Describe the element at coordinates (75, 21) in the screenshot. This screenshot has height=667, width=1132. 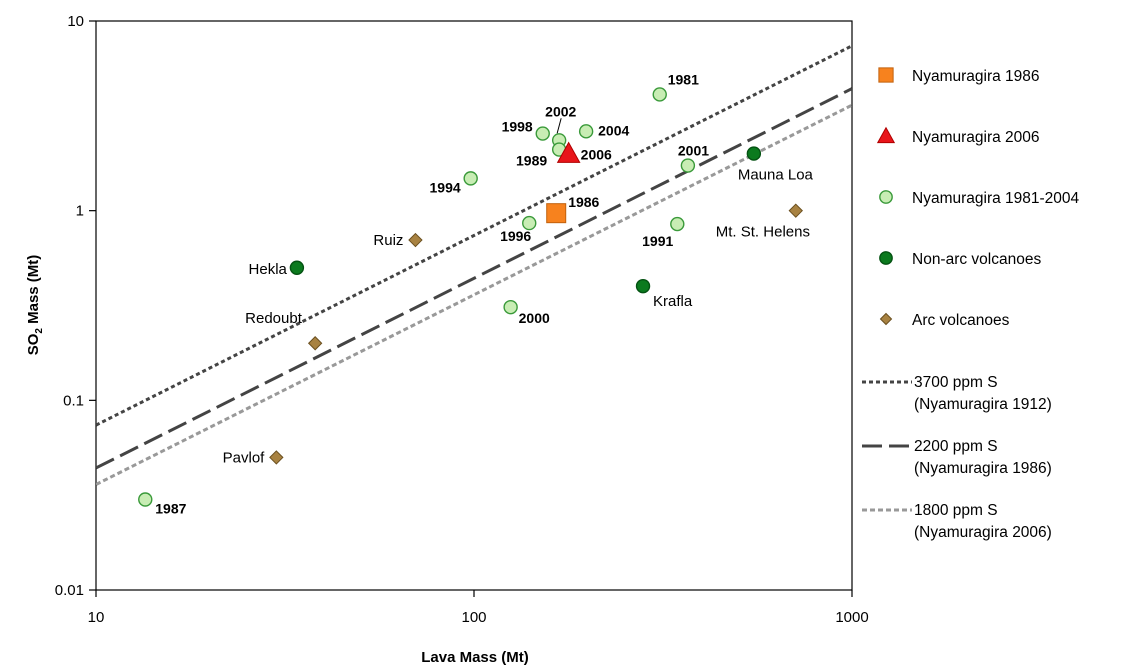
I see `y-tick-label: 10` at that location.